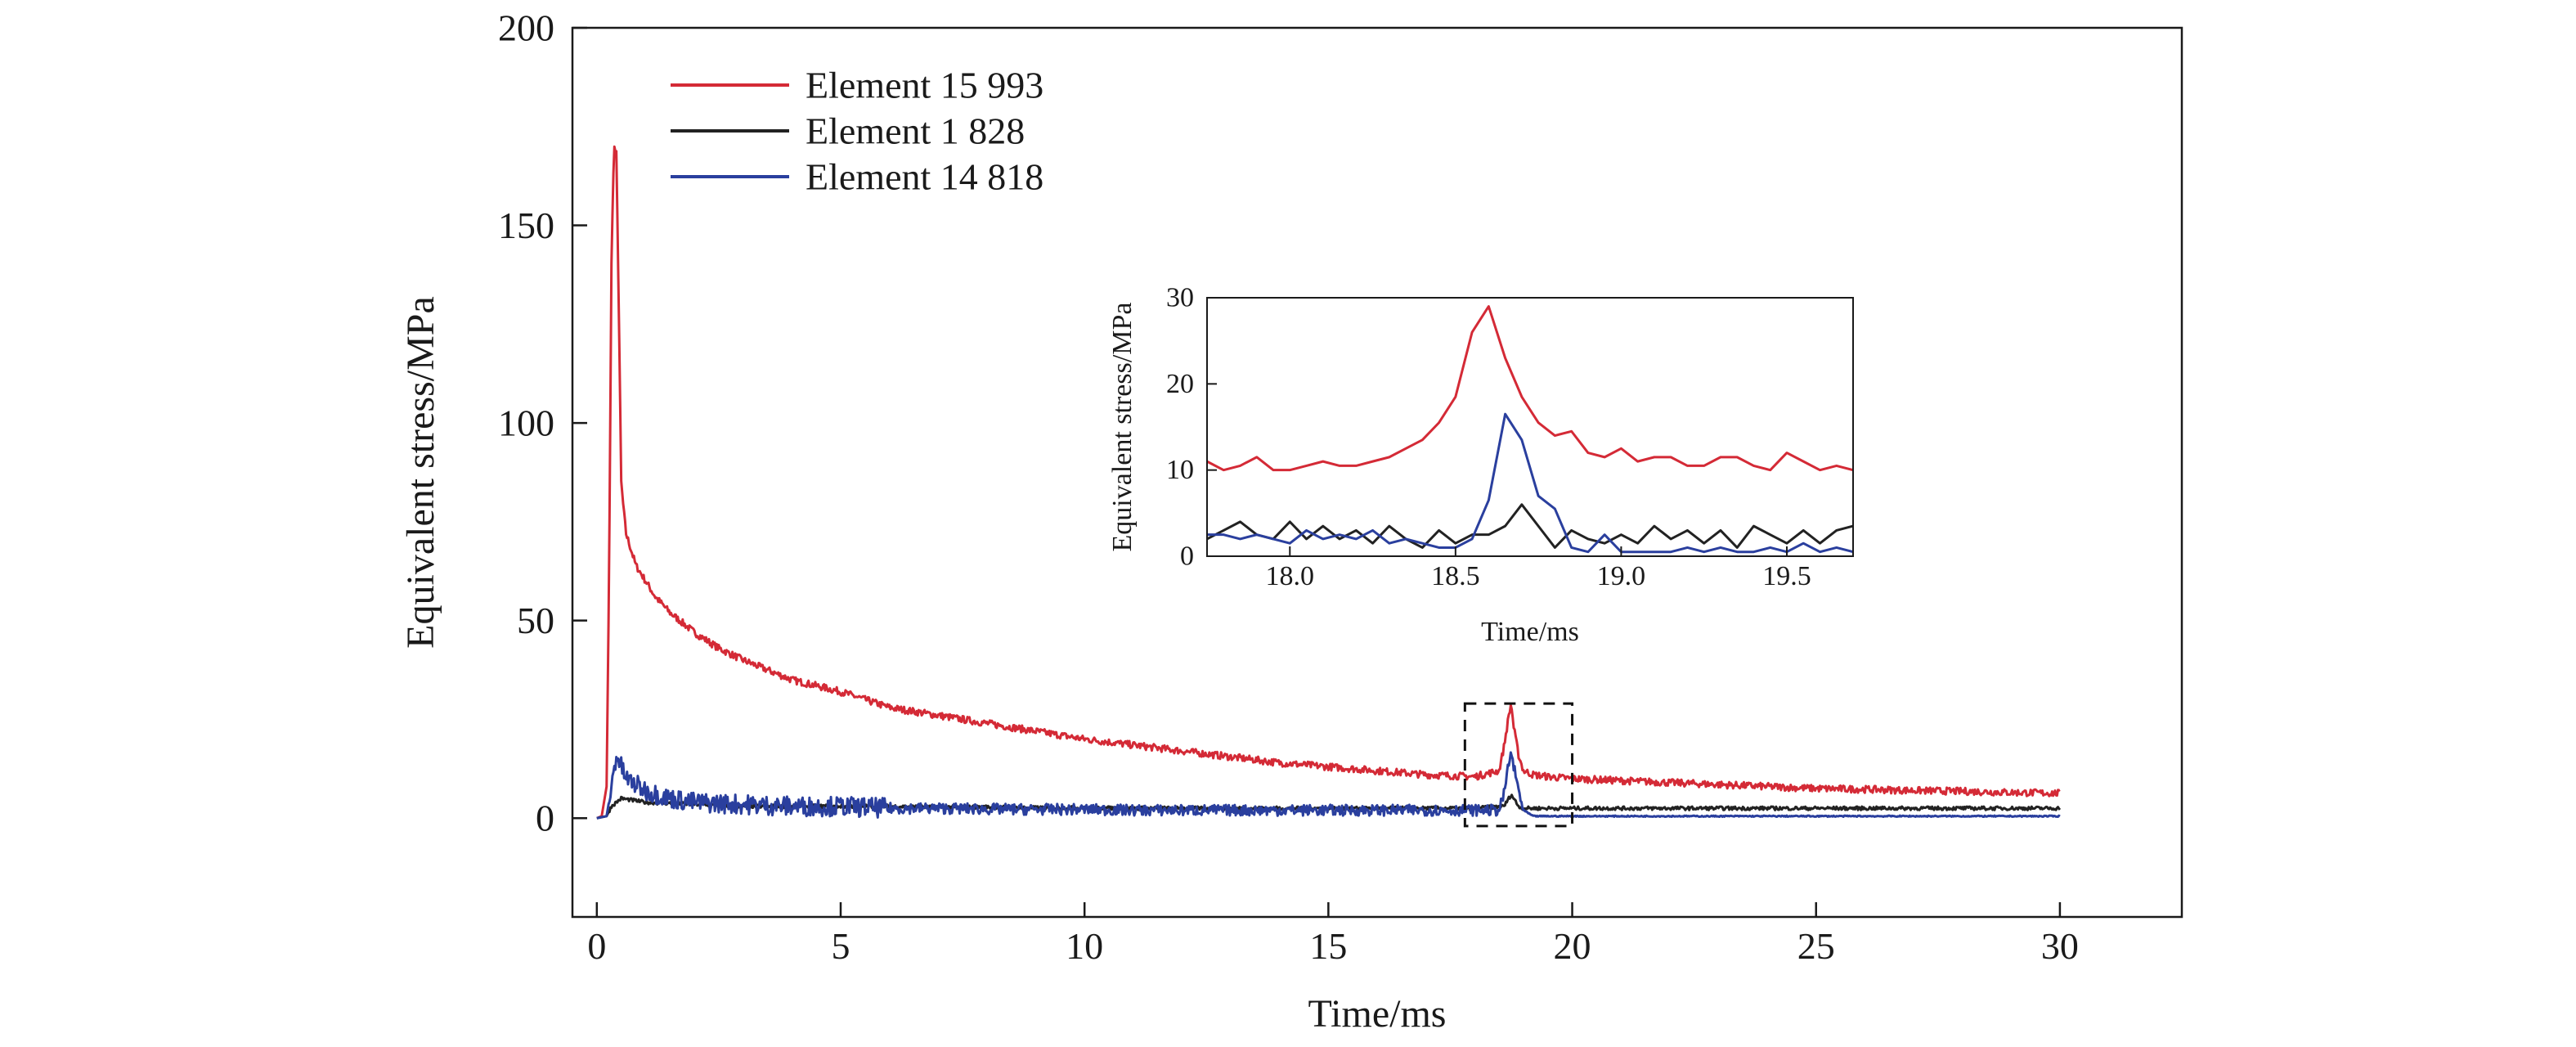  What do you see at coordinates (1180, 470) in the screenshot?
I see `y-tick-label: 10` at bounding box center [1180, 470].